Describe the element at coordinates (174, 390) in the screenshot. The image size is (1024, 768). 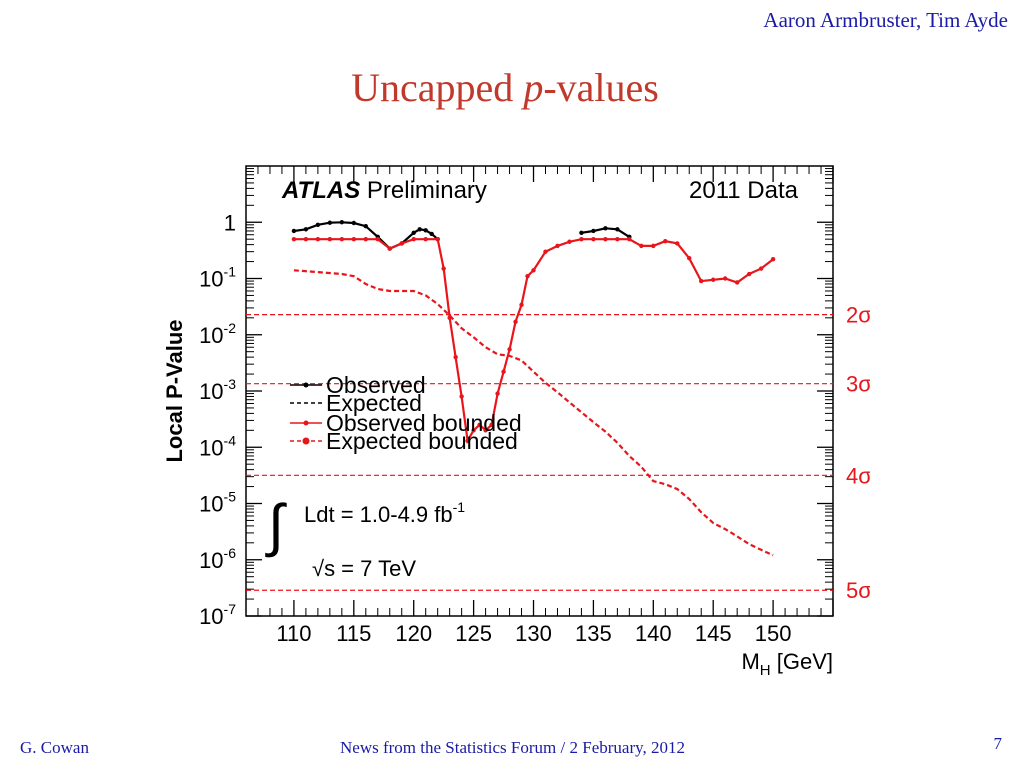
I see `y-axis-label: Local P-Value` at that location.